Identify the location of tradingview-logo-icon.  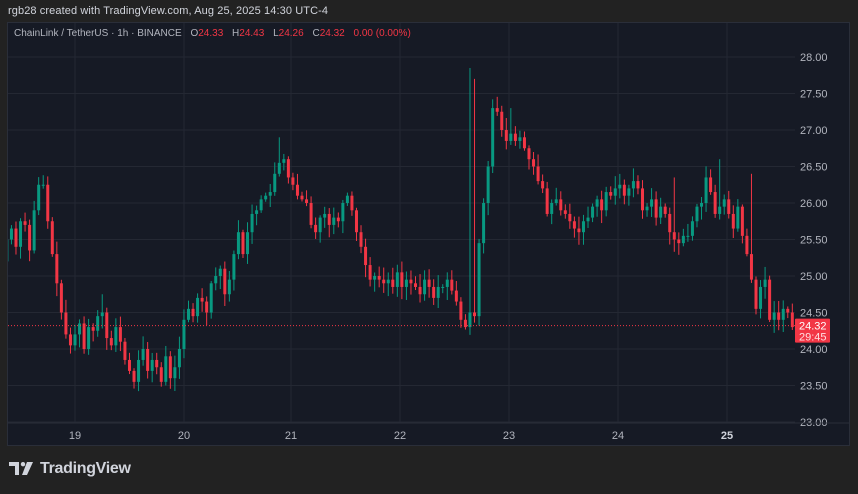
(21, 468).